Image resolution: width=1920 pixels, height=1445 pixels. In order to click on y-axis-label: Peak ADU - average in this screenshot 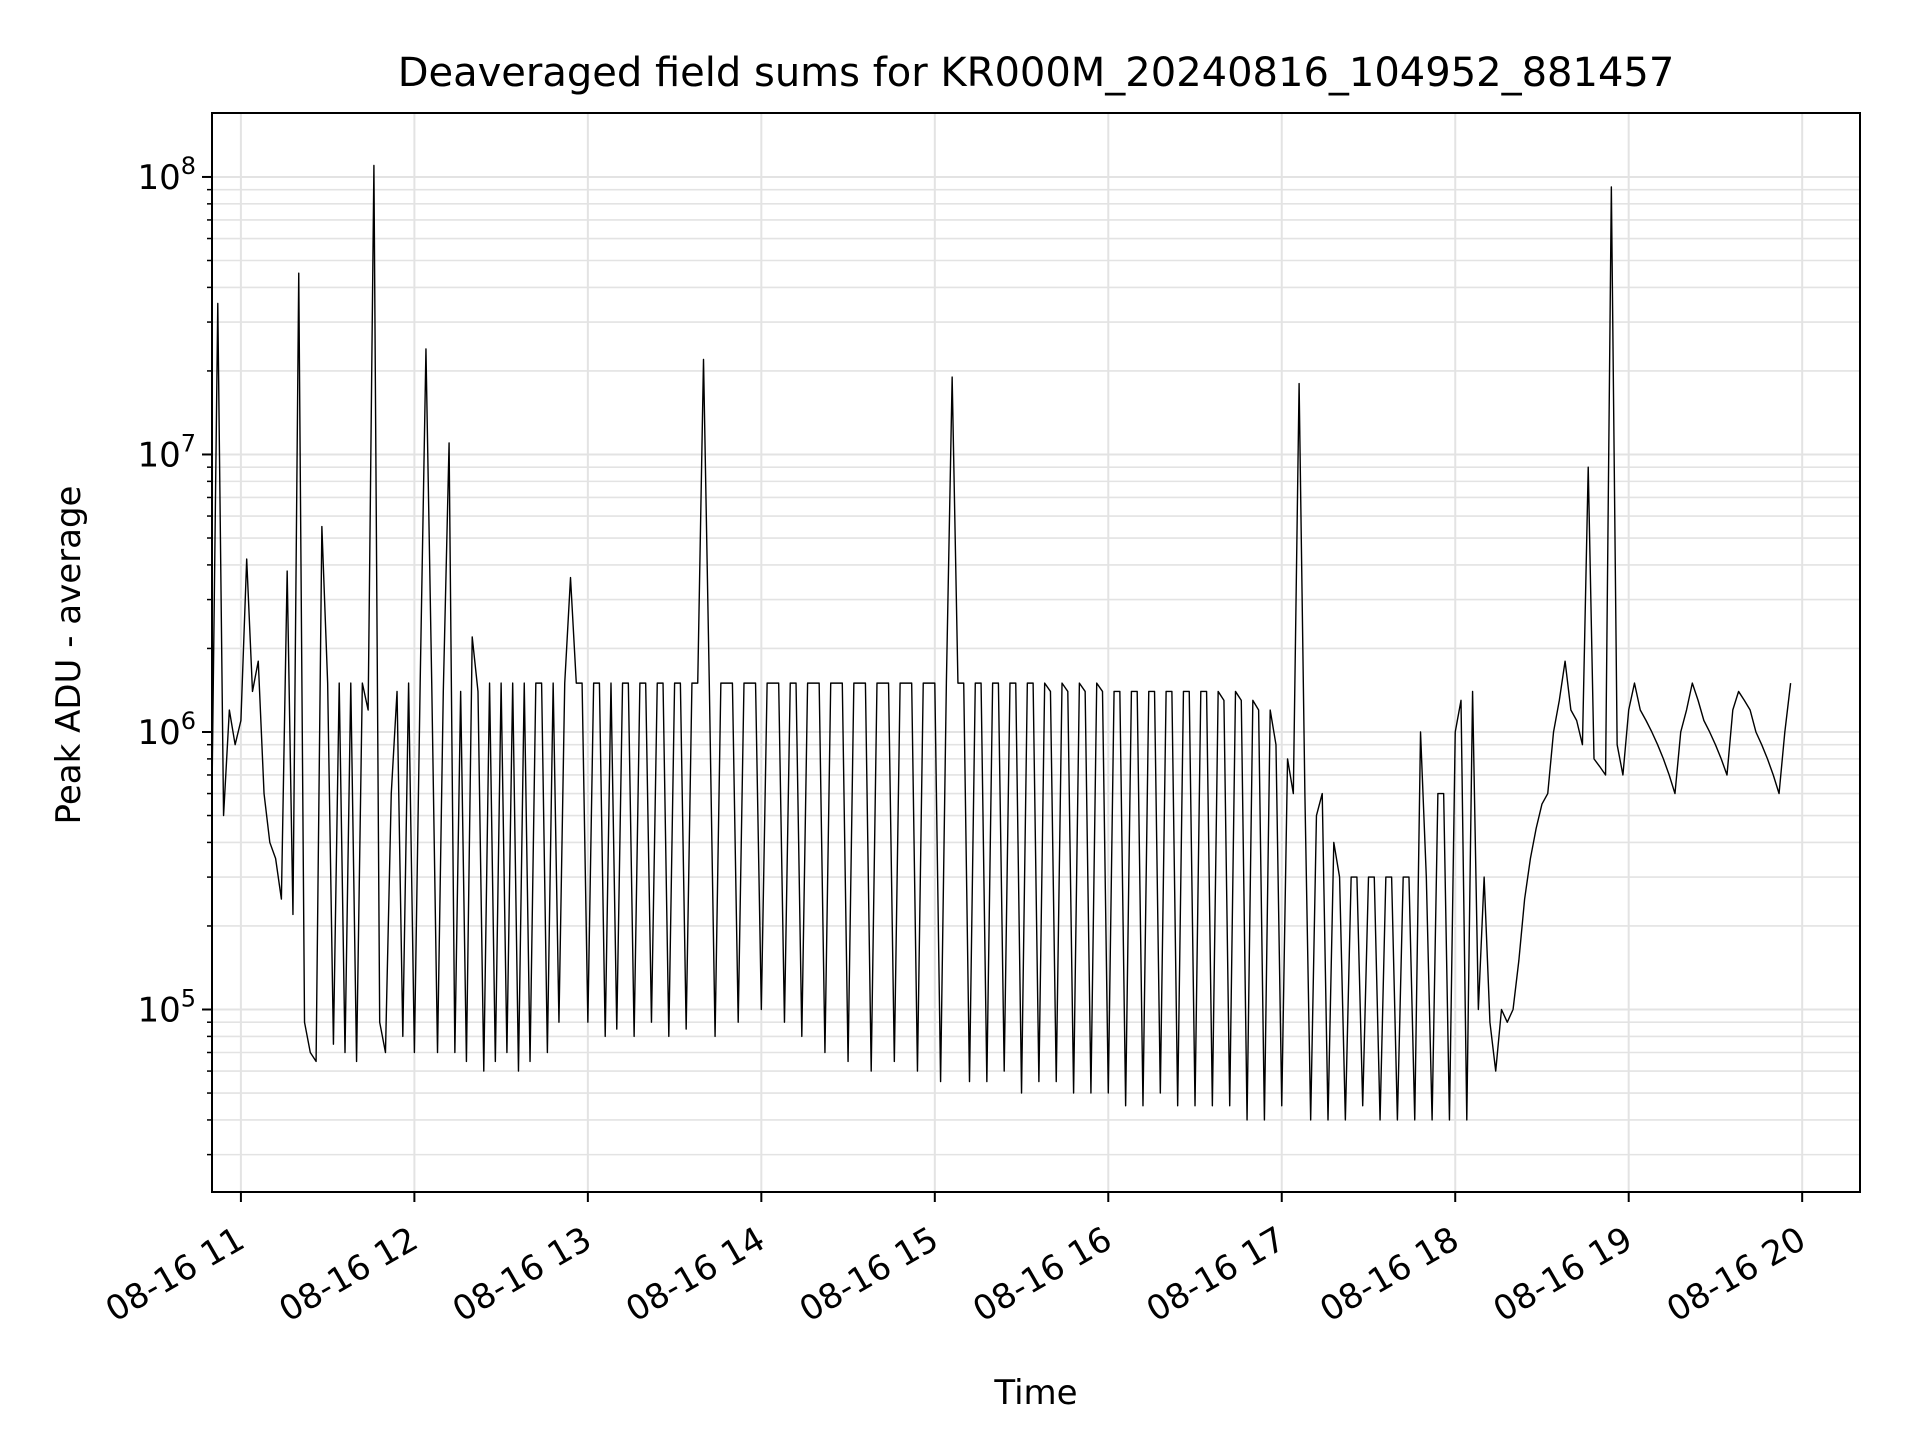, I will do `click(69, 655)`.